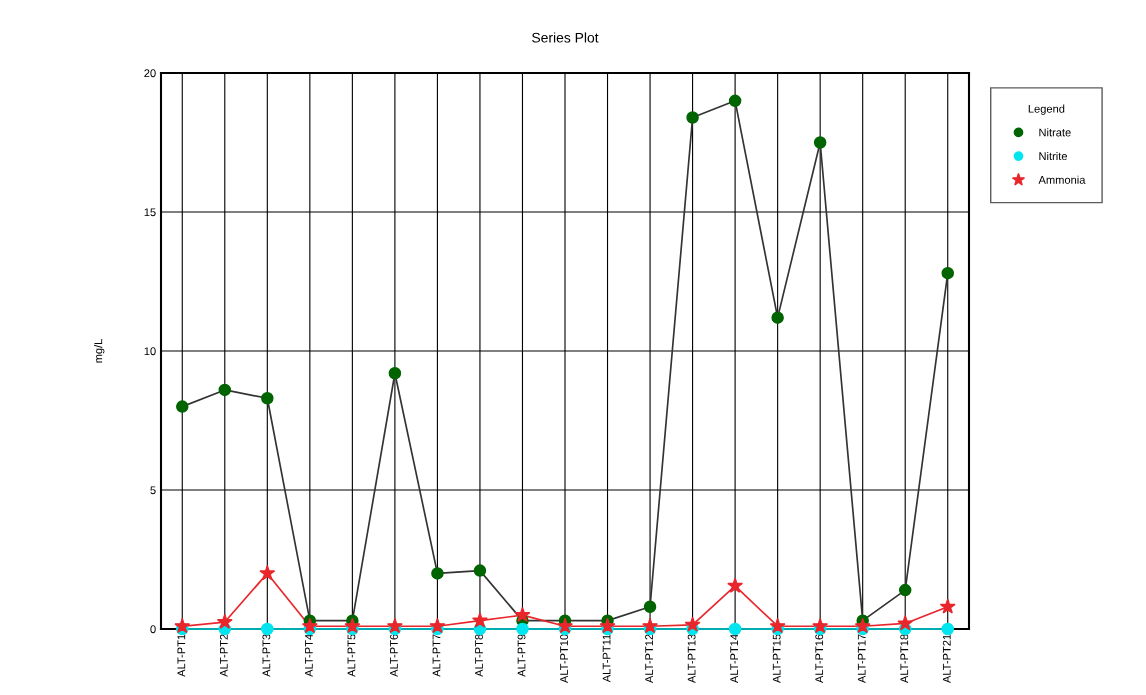 The width and height of the screenshot is (1146, 695). I want to click on x-tick-label: ALT-PT1, so click(181, 655).